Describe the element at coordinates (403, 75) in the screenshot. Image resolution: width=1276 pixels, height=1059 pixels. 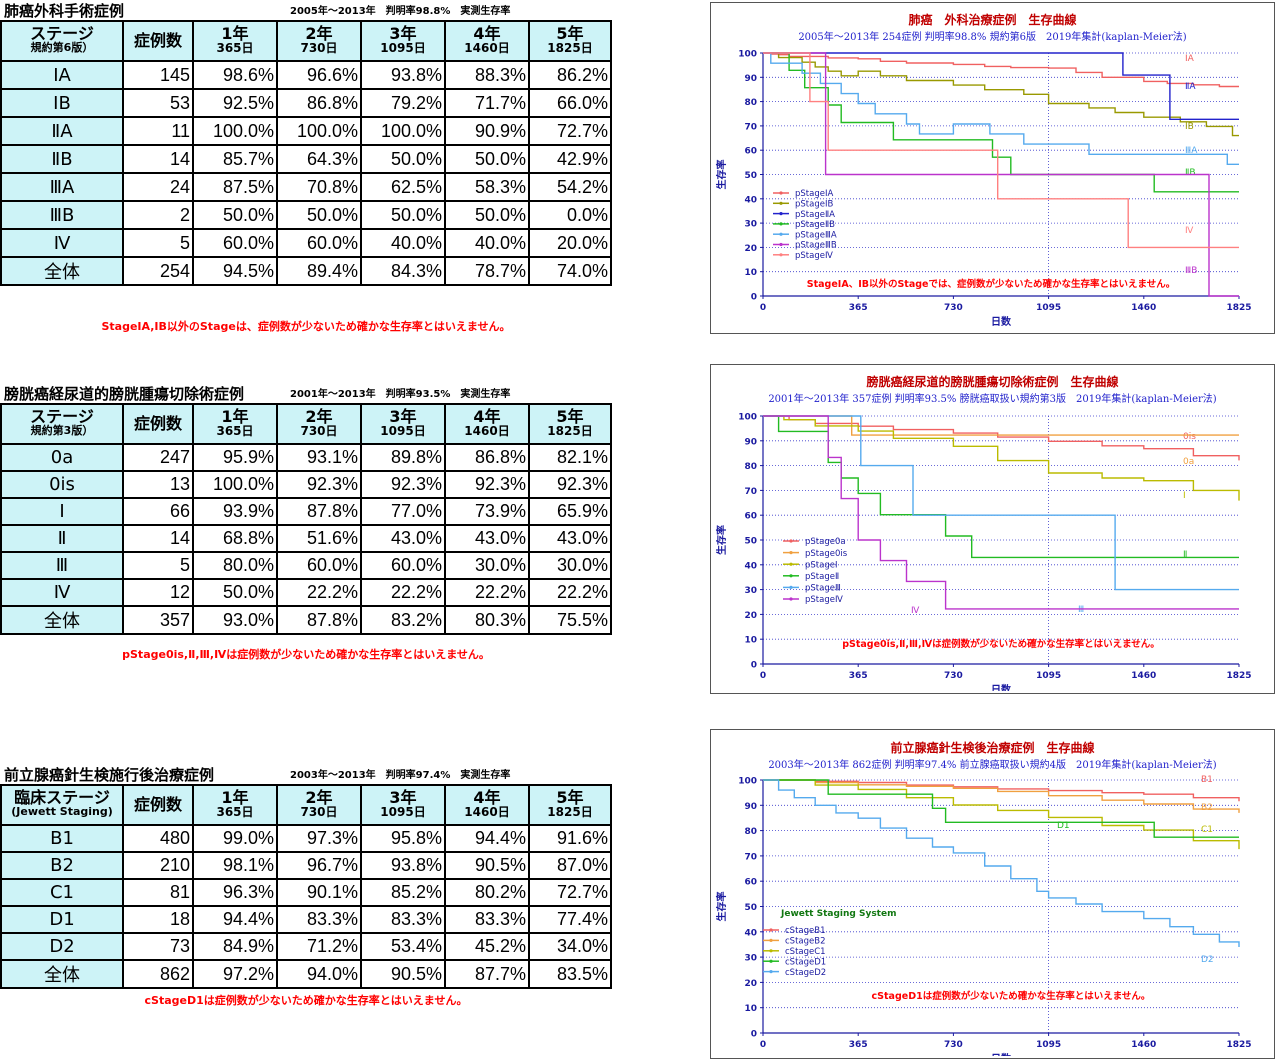
I see `survival-rate-cell: 93.8%` at that location.